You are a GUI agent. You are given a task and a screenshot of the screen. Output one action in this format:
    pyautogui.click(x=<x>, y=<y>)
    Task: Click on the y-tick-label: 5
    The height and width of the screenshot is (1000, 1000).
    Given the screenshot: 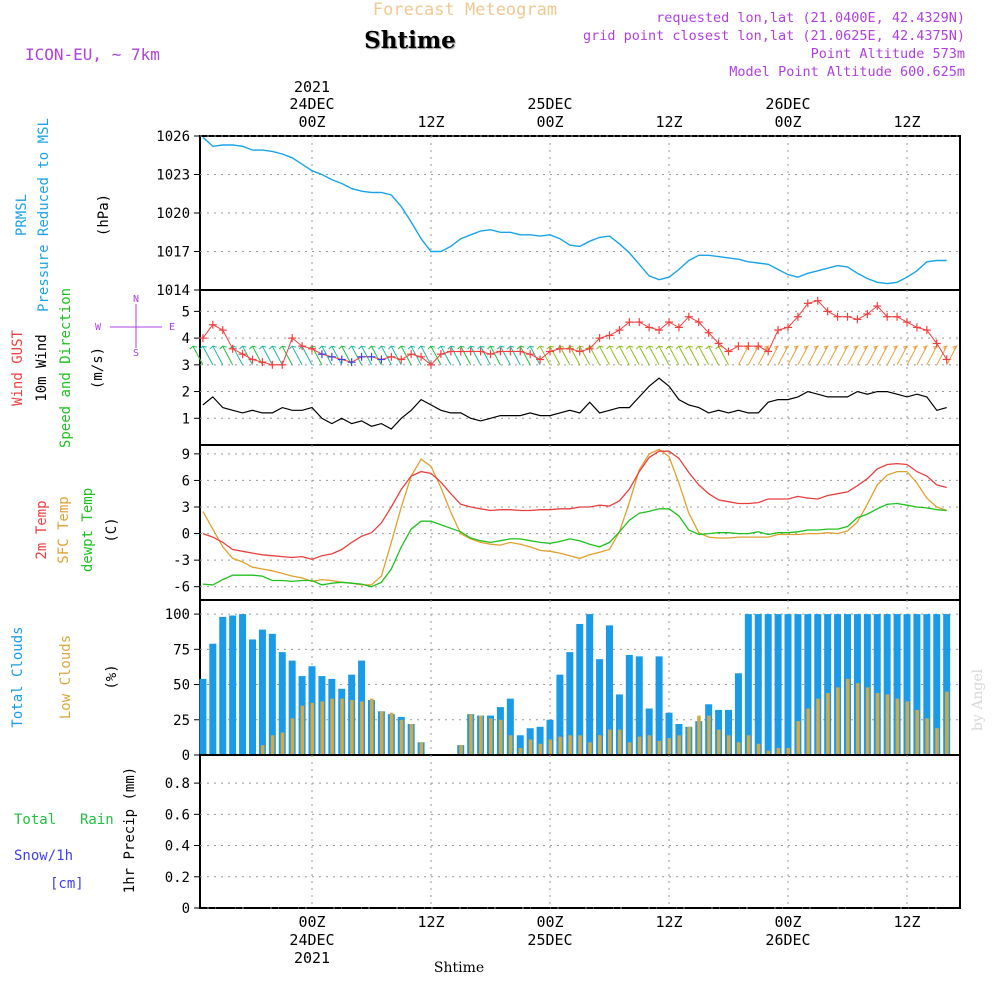 What is the action you would take?
    pyautogui.click(x=186, y=312)
    